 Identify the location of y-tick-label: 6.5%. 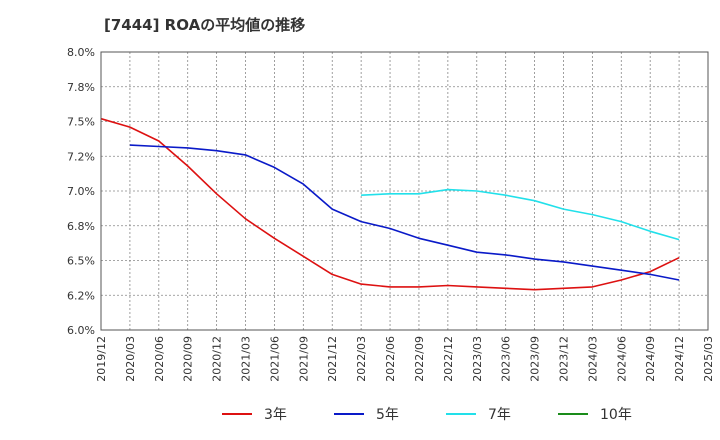
(81, 261).